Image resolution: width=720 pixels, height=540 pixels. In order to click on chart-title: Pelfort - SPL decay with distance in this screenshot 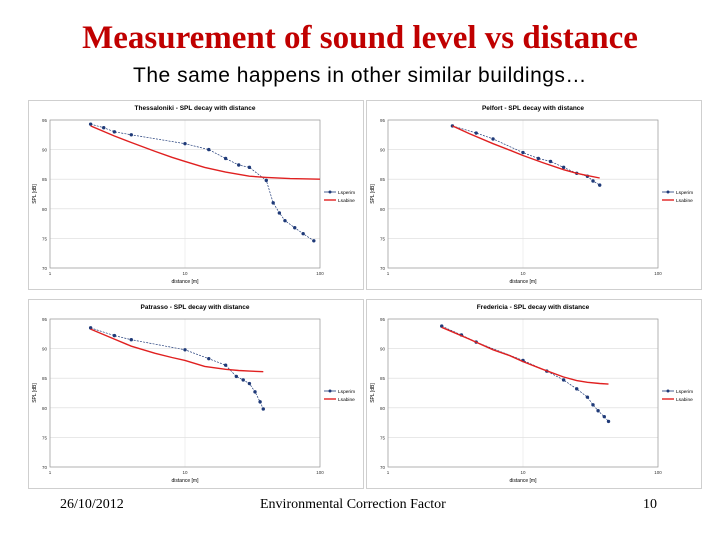, I will do `click(533, 108)`.